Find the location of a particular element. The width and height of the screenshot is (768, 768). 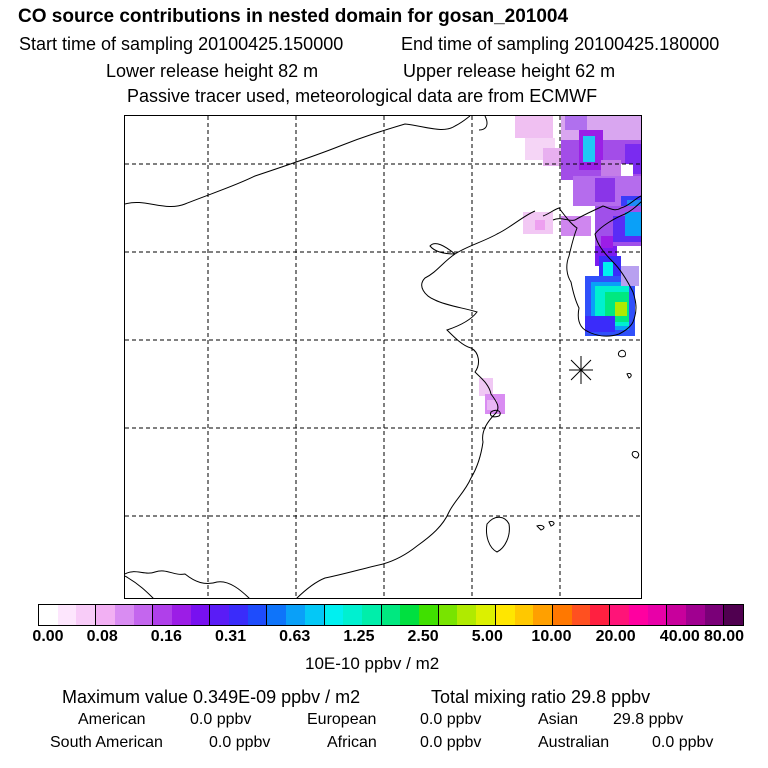

colorbar-tick-label: 5.00 is located at coordinates (487, 636).